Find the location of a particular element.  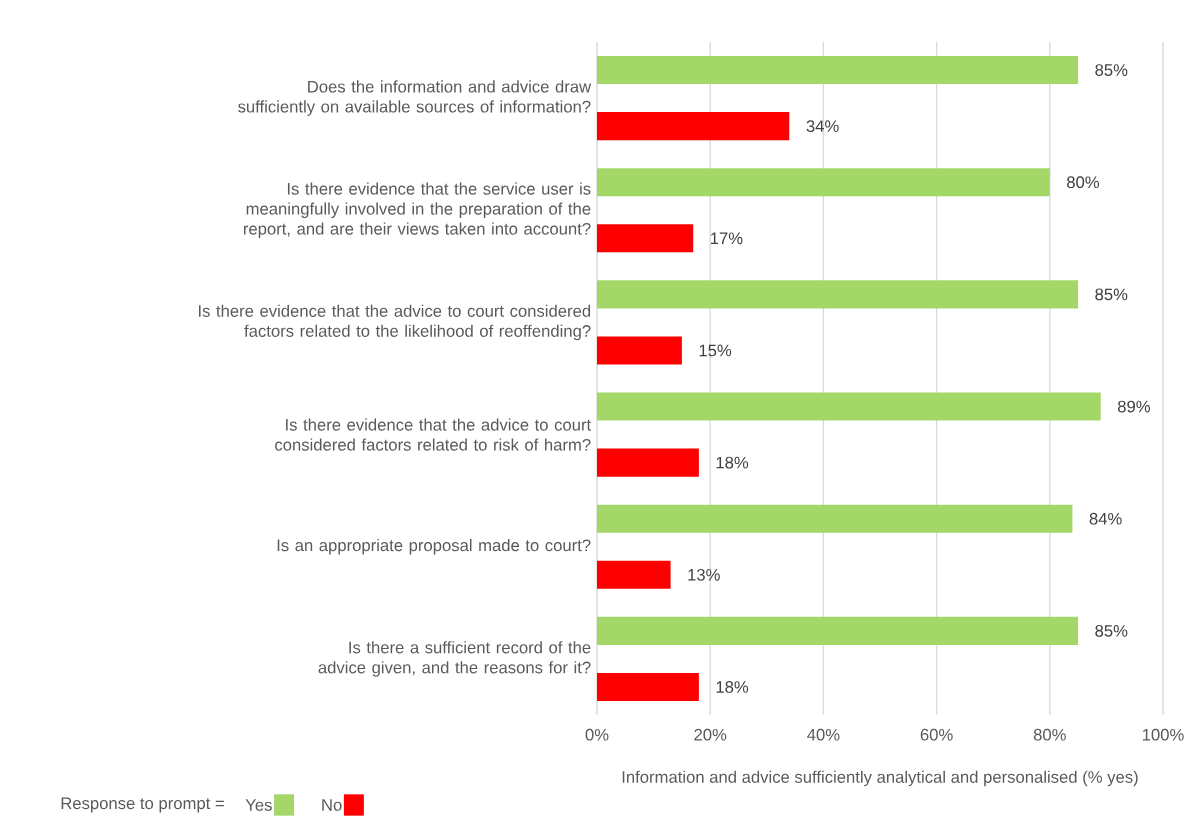

x-tick-label: 60% is located at coordinates (936, 734).